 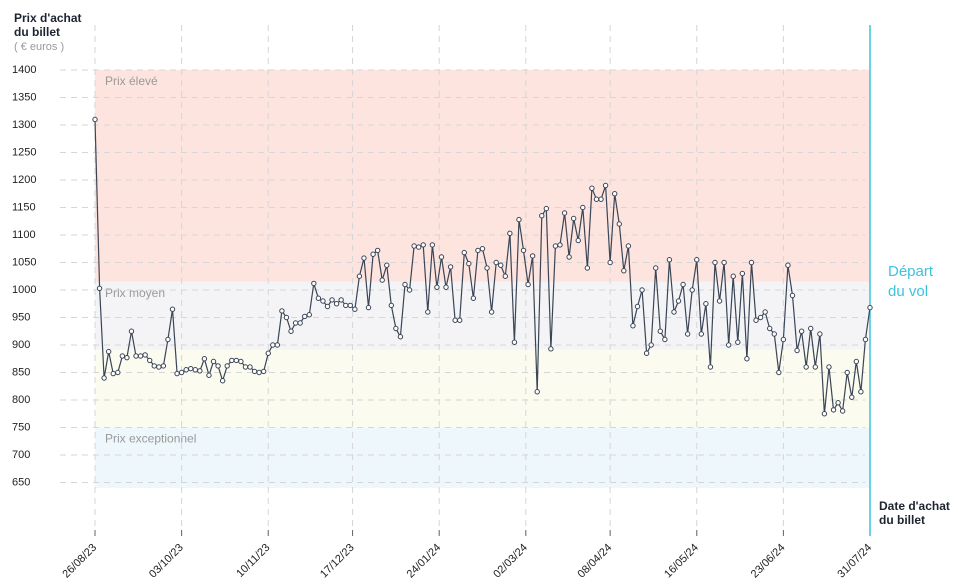 I want to click on departure-label: Départ du vol, so click(x=911, y=281).